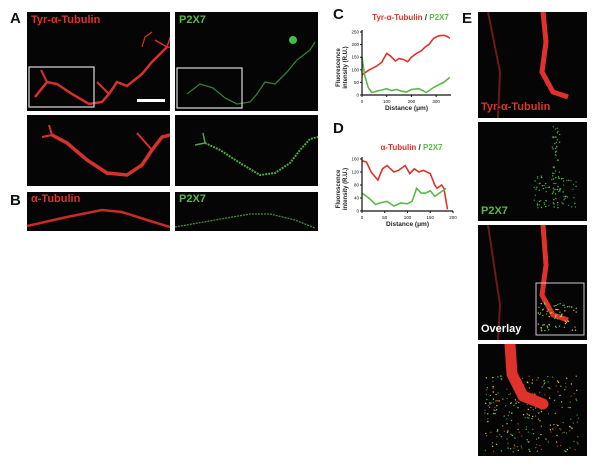  I want to click on y-tick-label: 160, so click(355, 159).